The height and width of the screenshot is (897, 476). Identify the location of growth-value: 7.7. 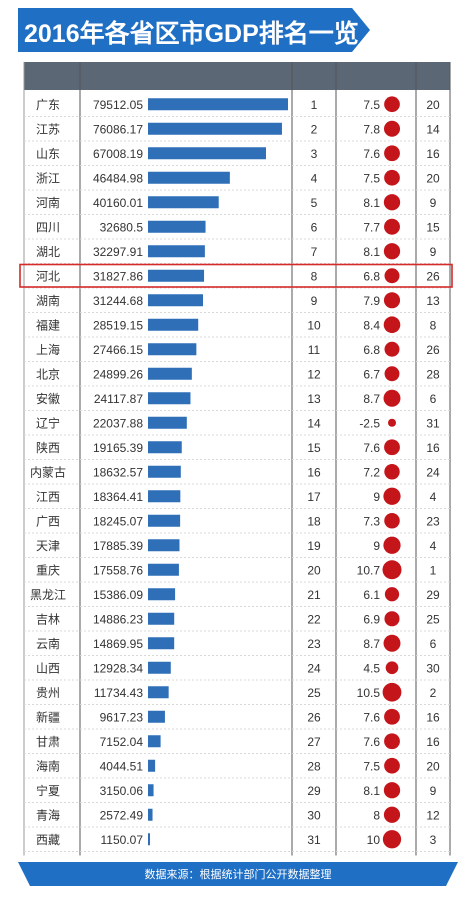
(371, 227).